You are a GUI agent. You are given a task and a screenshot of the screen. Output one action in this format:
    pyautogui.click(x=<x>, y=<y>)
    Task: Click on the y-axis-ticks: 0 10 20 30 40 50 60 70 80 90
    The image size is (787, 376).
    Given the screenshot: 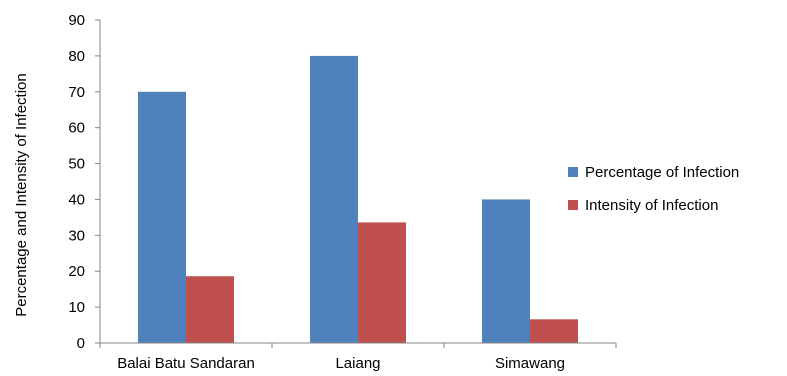 What is the action you would take?
    pyautogui.click(x=84, y=182)
    